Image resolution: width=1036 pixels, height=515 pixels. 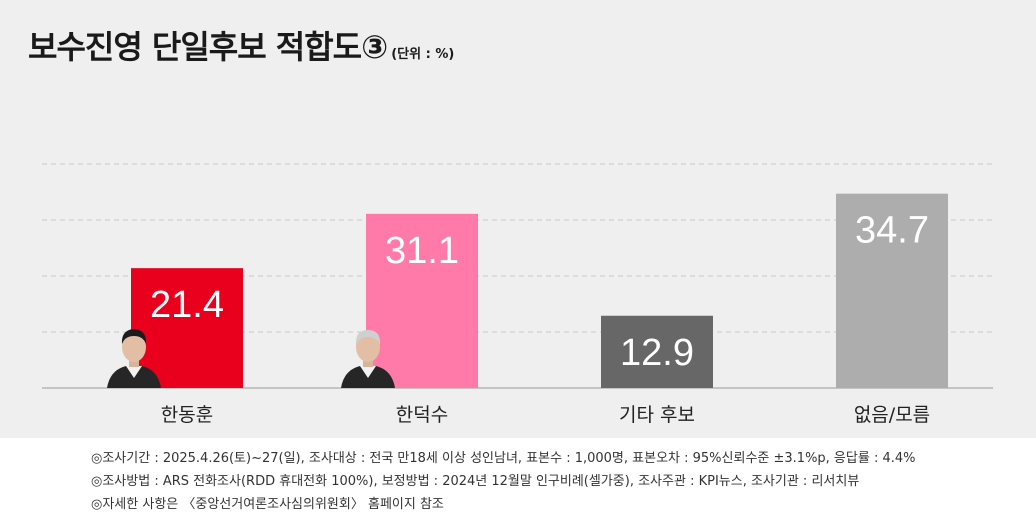 I want to click on chart-unit: (단위 : %), so click(x=423, y=54).